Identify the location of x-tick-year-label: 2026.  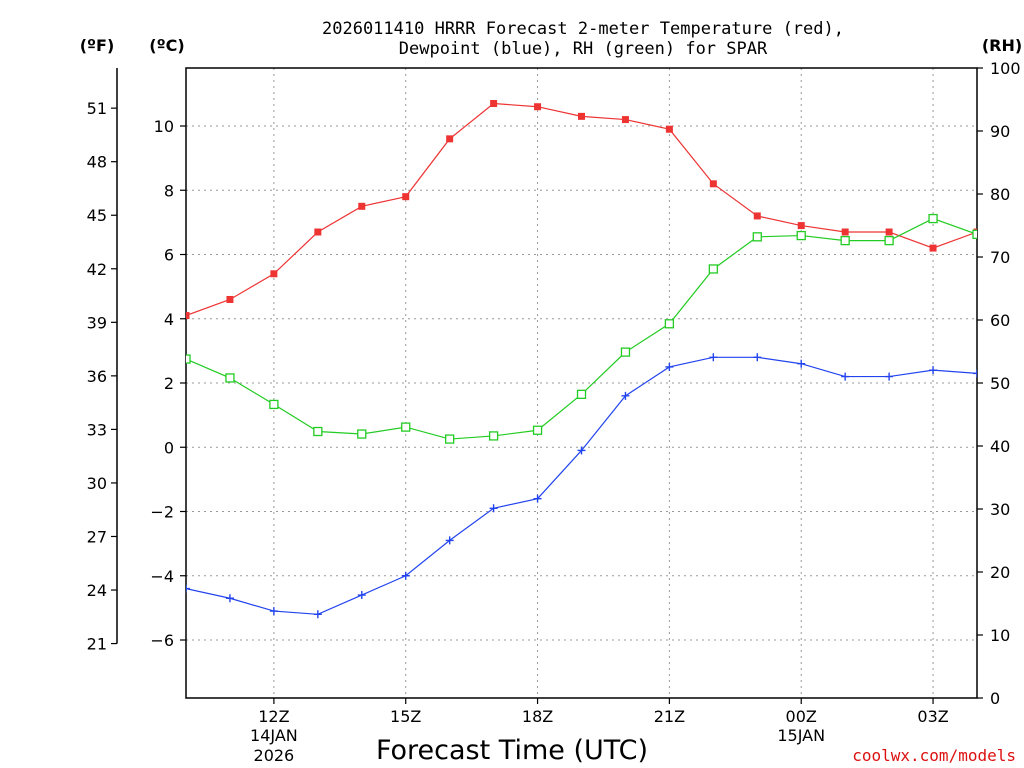
(274, 755).